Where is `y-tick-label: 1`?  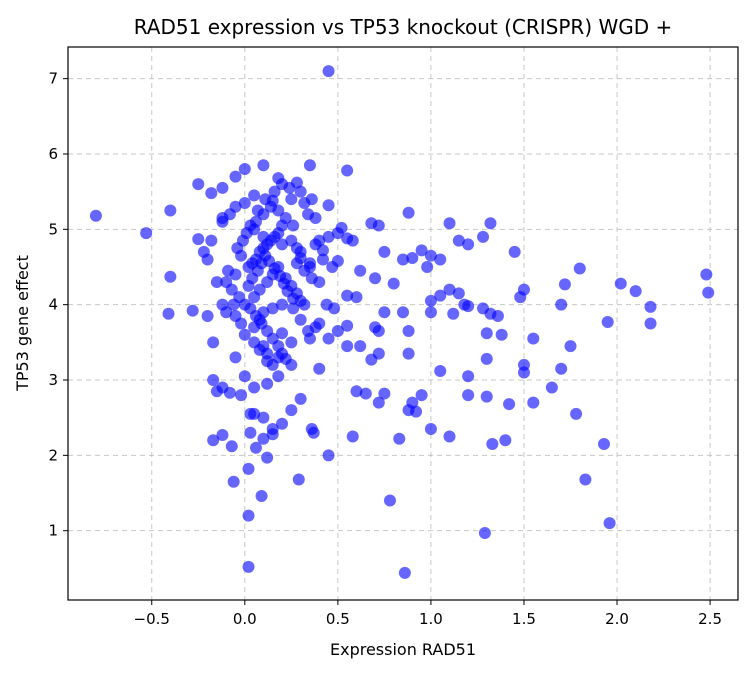
y-tick-label: 1 is located at coordinates (53, 531).